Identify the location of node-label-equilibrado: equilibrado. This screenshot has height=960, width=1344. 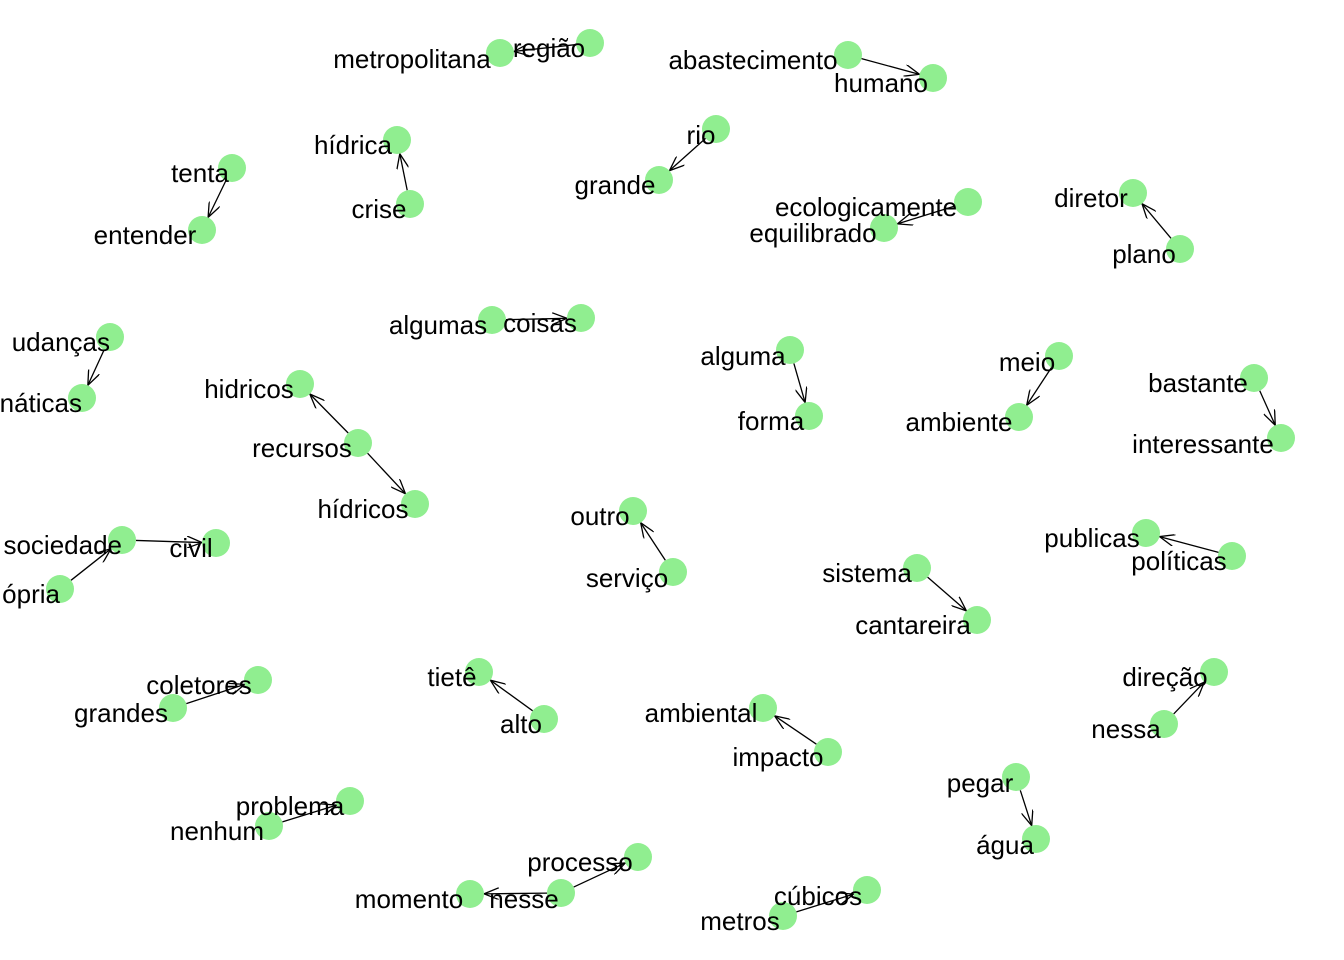
(812, 233).